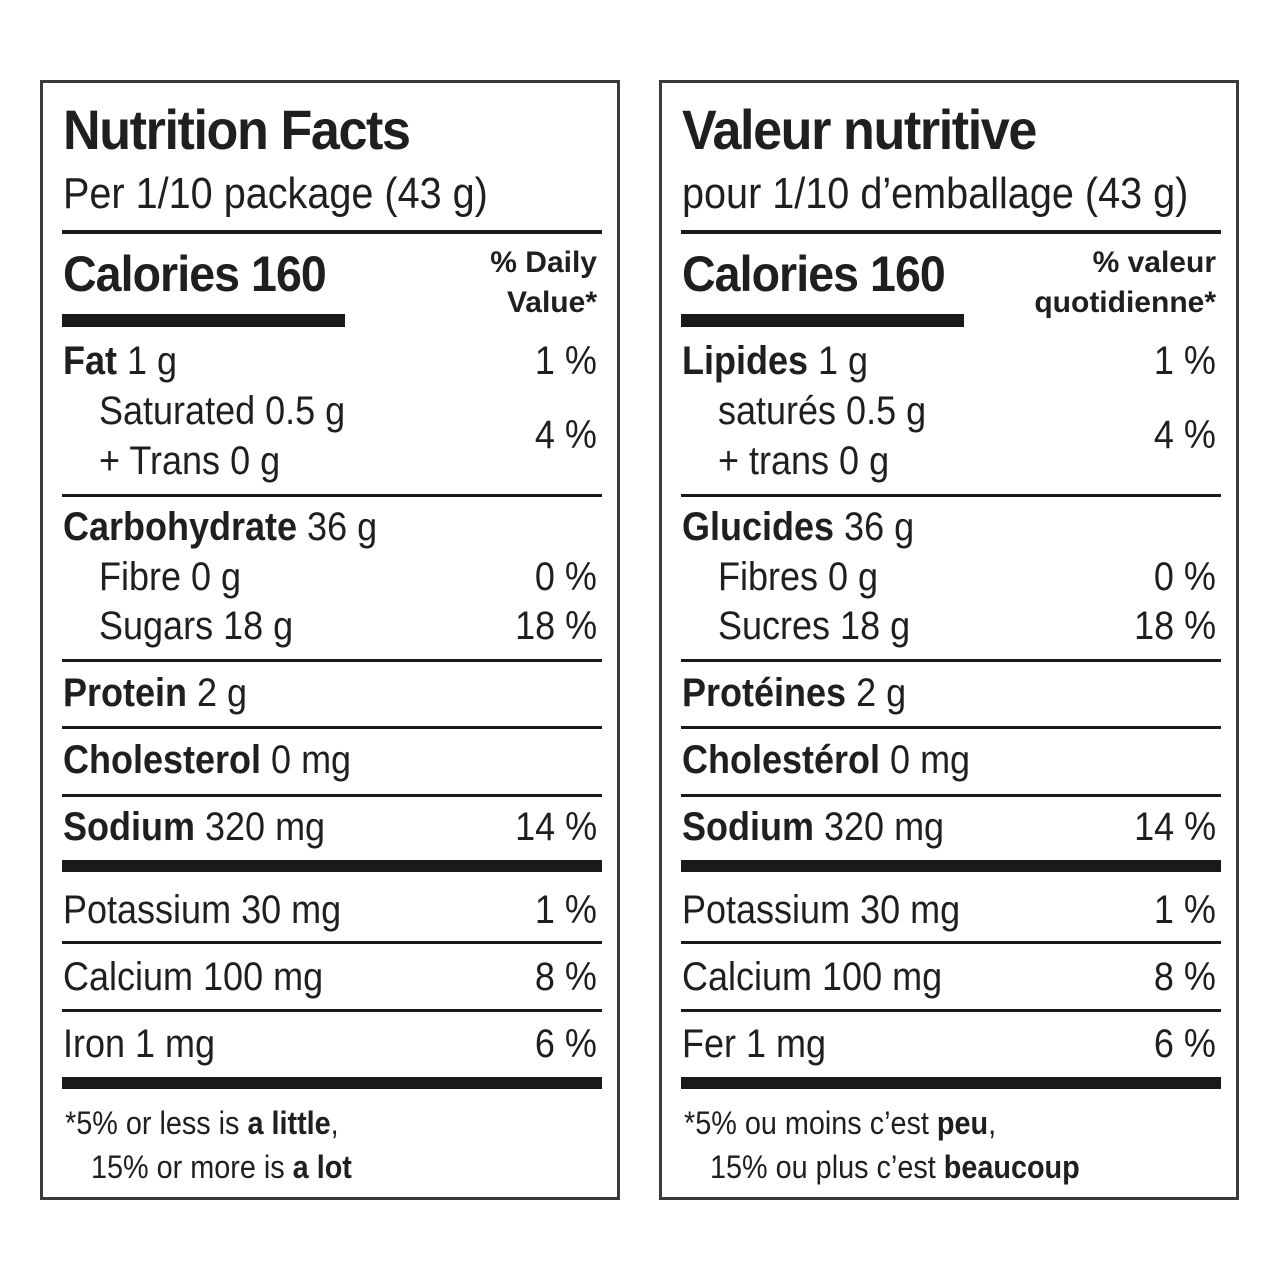 The width and height of the screenshot is (1280, 1280). I want to click on saturated-row: Saturated 0.5 g, so click(222, 411).